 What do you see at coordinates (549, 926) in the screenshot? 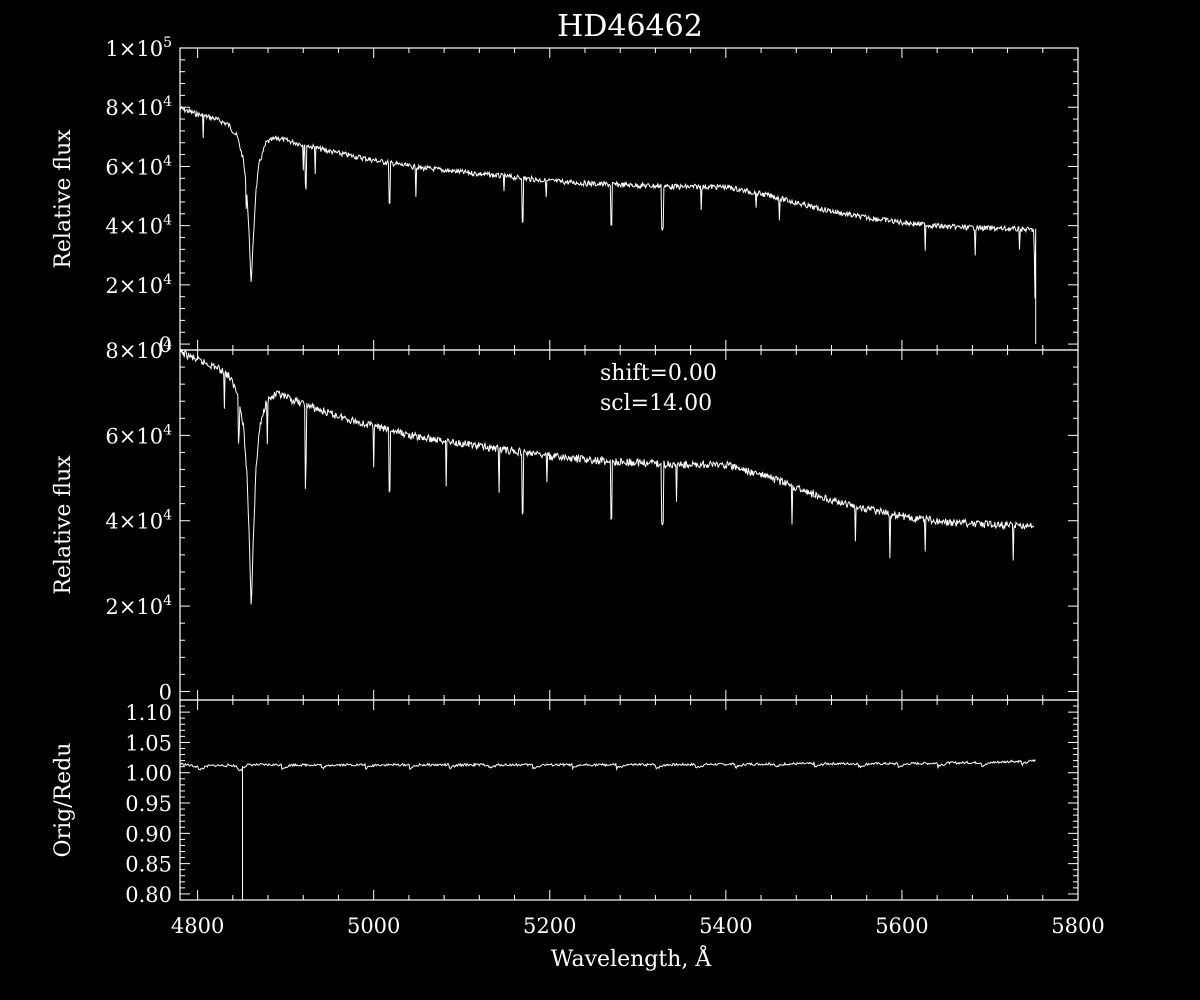
I see `x-tick-label: 5200` at bounding box center [549, 926].